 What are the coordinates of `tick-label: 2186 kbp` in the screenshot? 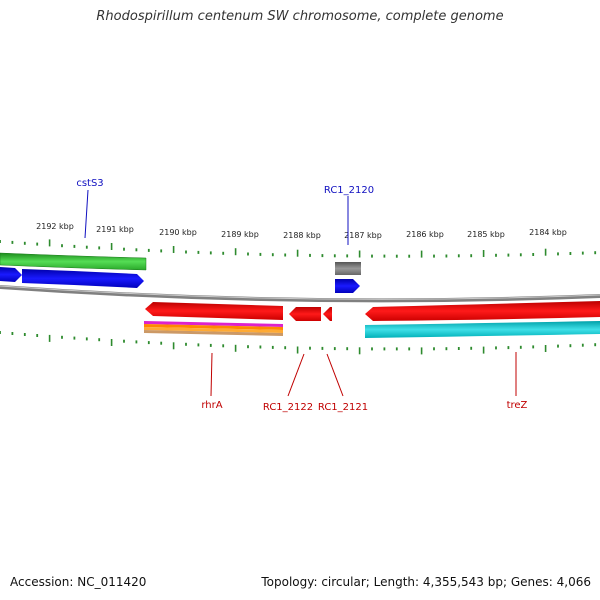 It's located at (425, 234).